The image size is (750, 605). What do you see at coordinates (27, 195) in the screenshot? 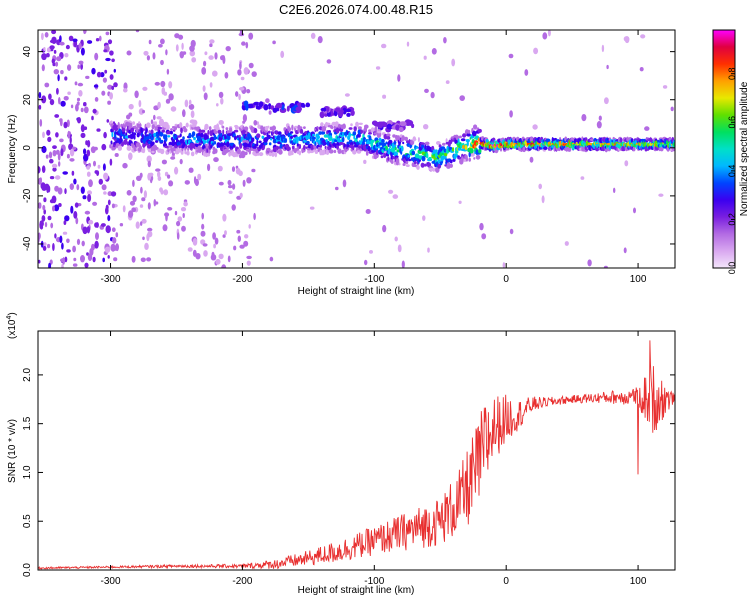
I see `spectrogram-y-tick-label: -20` at bounding box center [27, 195].